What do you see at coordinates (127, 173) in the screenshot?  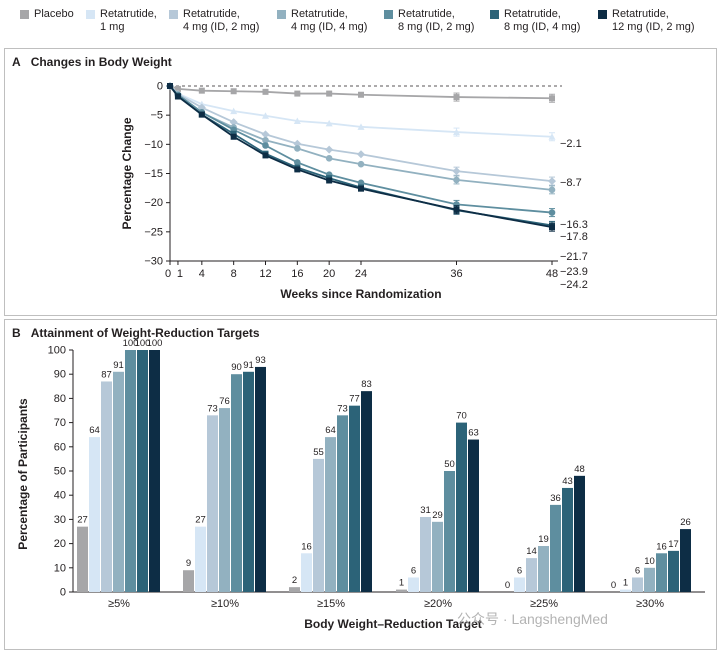 I see `y-axis-label: Percentage Change` at bounding box center [127, 173].